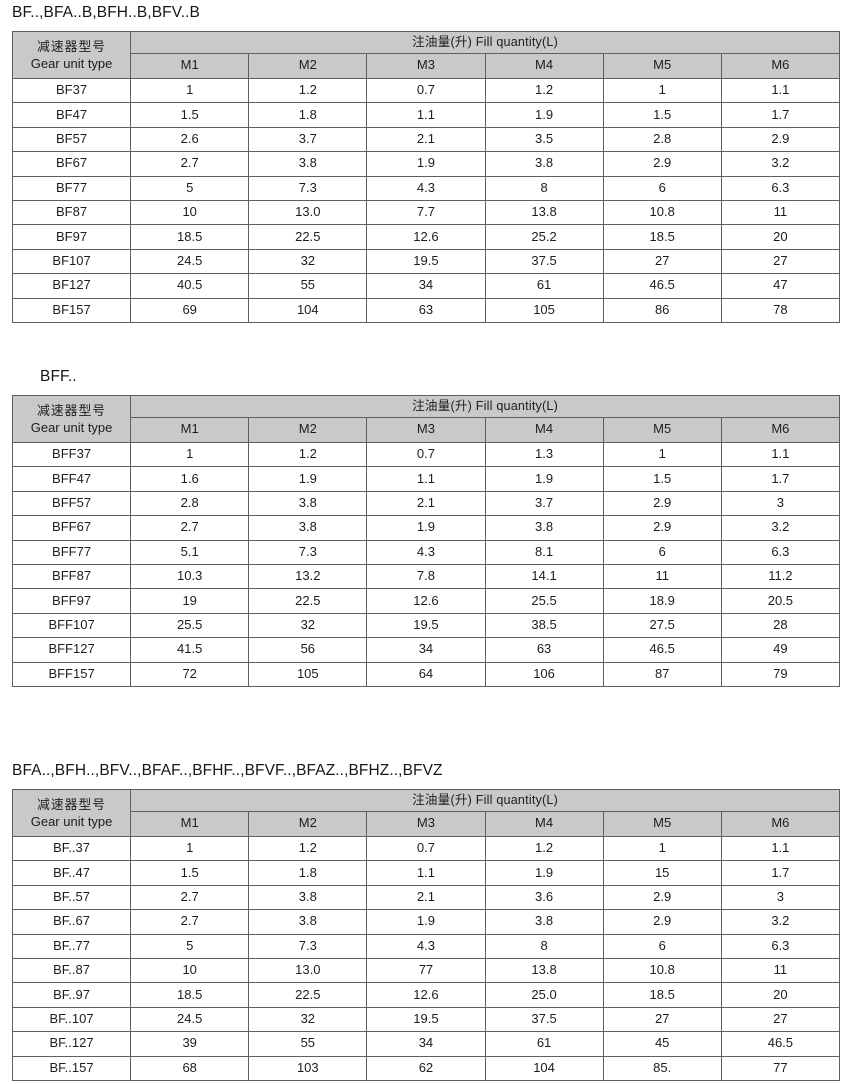  I want to click on fill-quantity-cell: 11.2, so click(780, 576).